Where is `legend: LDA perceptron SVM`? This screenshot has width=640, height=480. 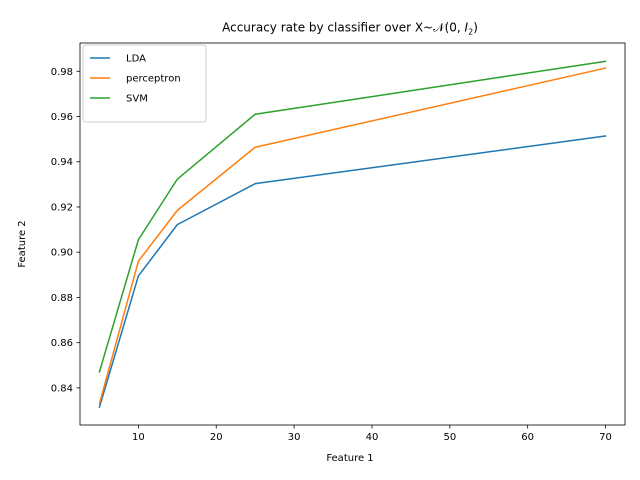
legend: LDA perceptron SVM is located at coordinates (144, 83).